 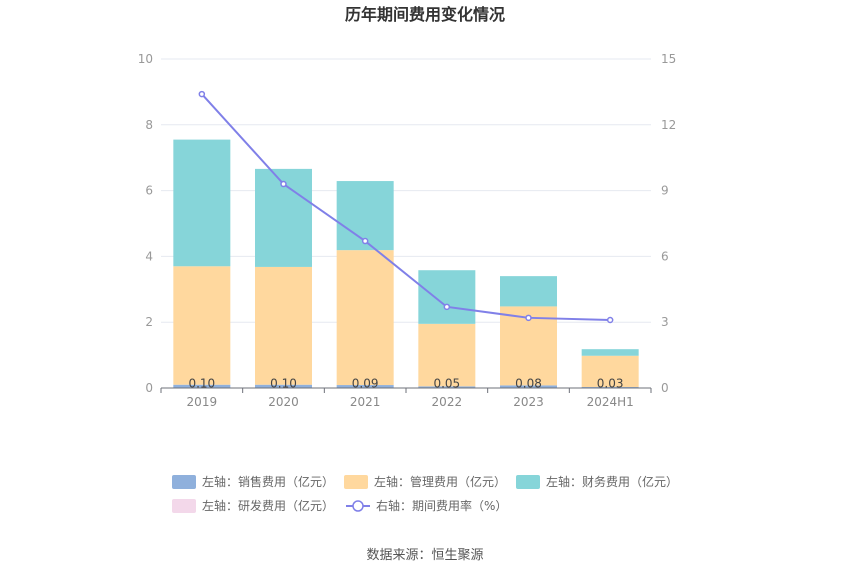 I want to click on y-right-tick-label: 0, so click(x=665, y=388).